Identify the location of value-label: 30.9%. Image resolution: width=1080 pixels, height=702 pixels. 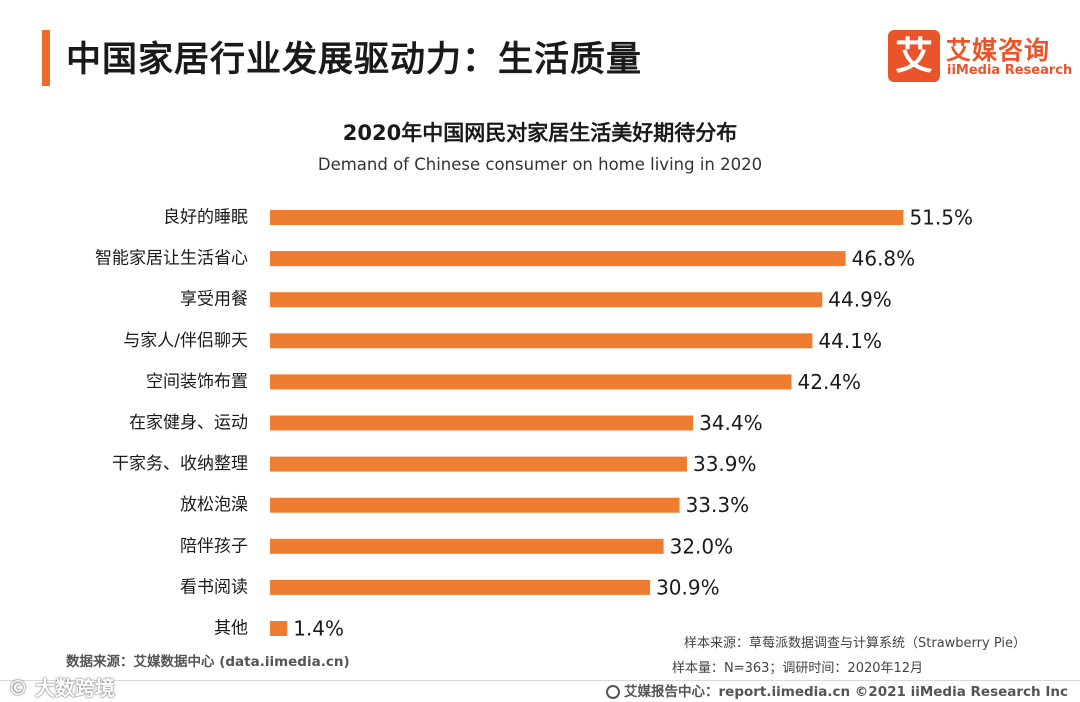
(688, 587).